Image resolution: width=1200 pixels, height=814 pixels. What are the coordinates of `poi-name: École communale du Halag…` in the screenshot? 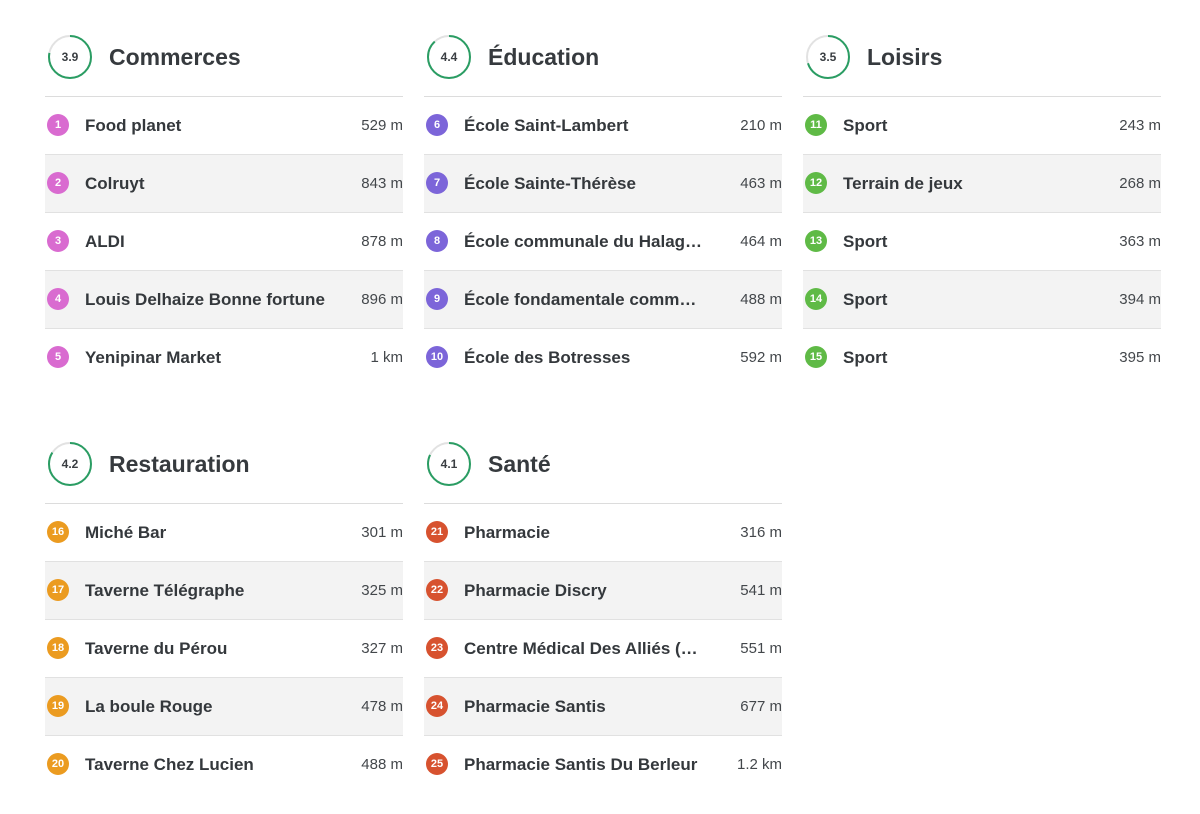 It's located at (583, 241).